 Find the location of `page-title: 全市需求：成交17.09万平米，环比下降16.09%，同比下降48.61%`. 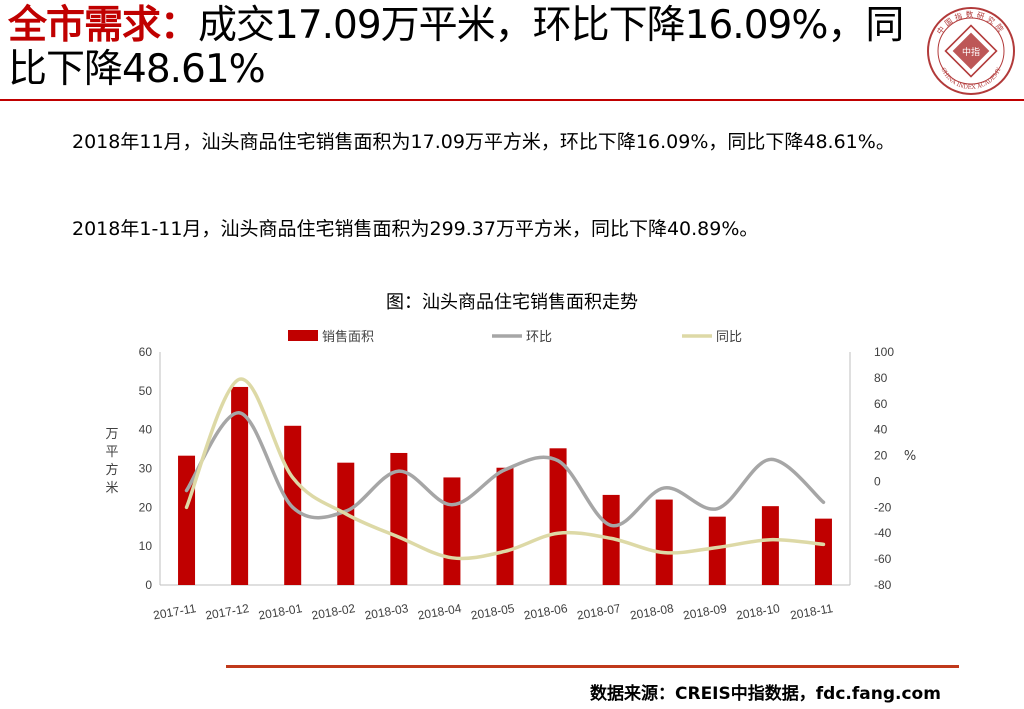

page-title: 全市需求：成交17.09万平米，环比下降16.09%，同比下降48.61% is located at coordinates (463, 48).